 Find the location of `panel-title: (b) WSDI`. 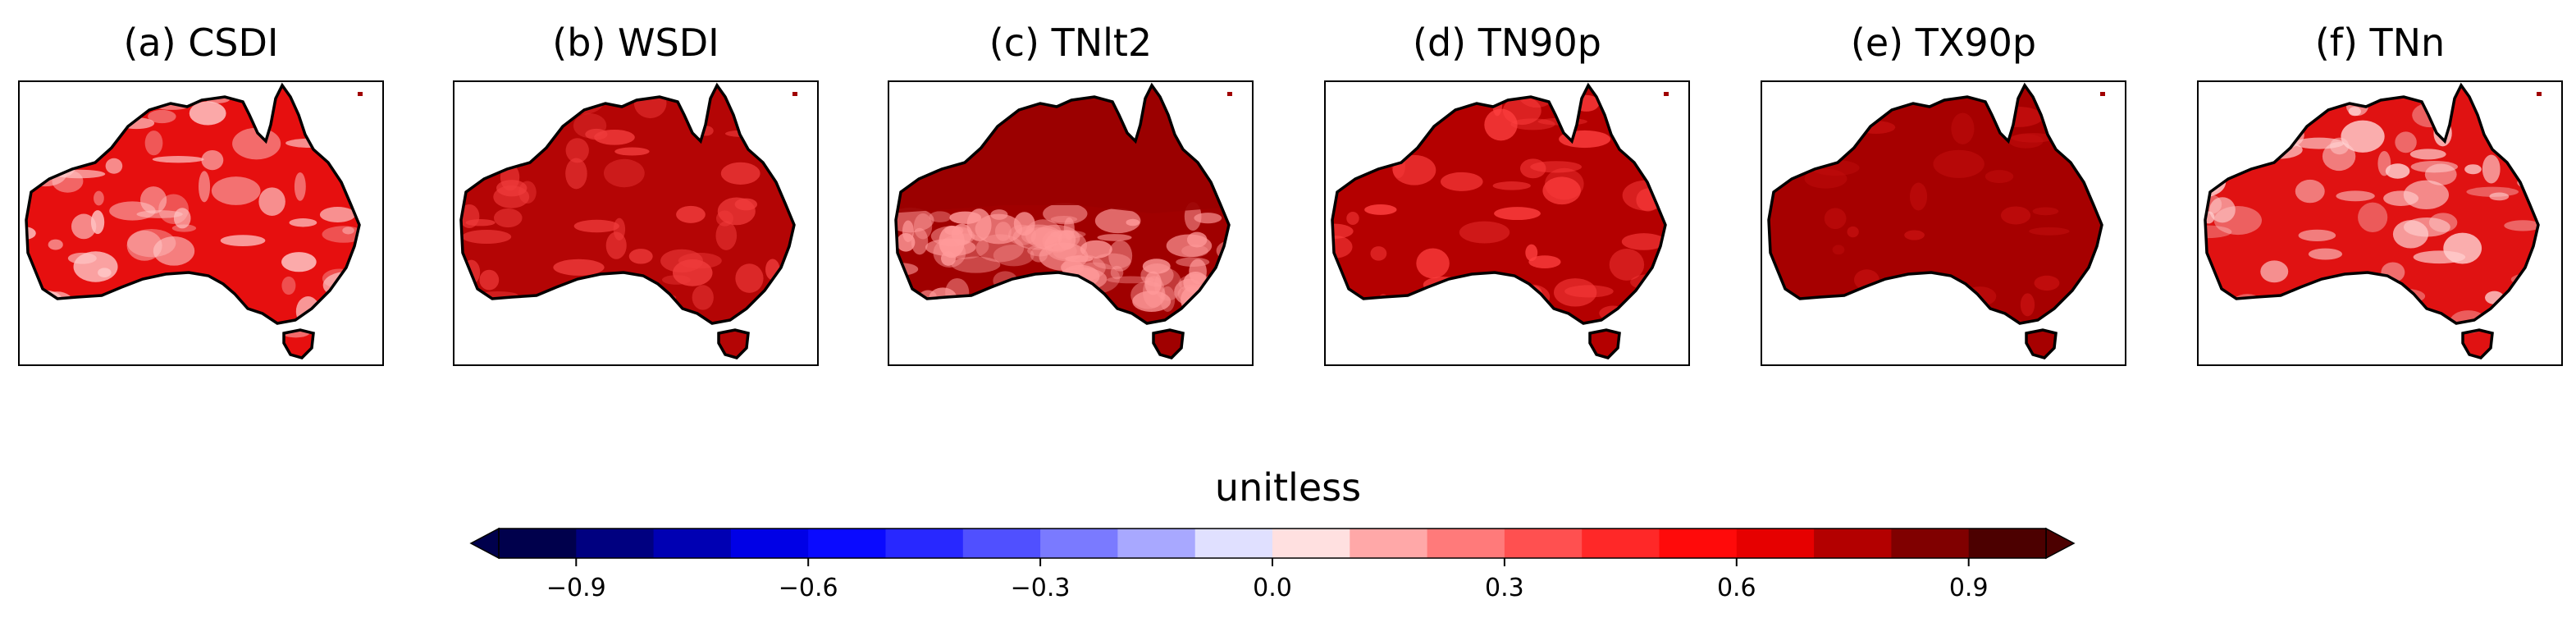

panel-title: (b) WSDI is located at coordinates (636, 43).